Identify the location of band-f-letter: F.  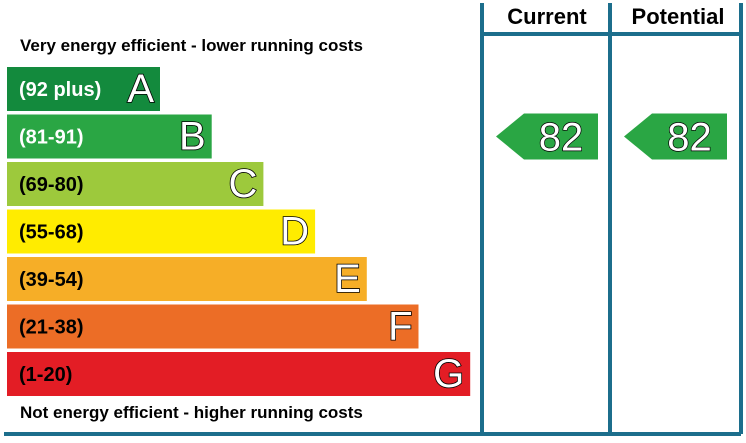
(400, 327).